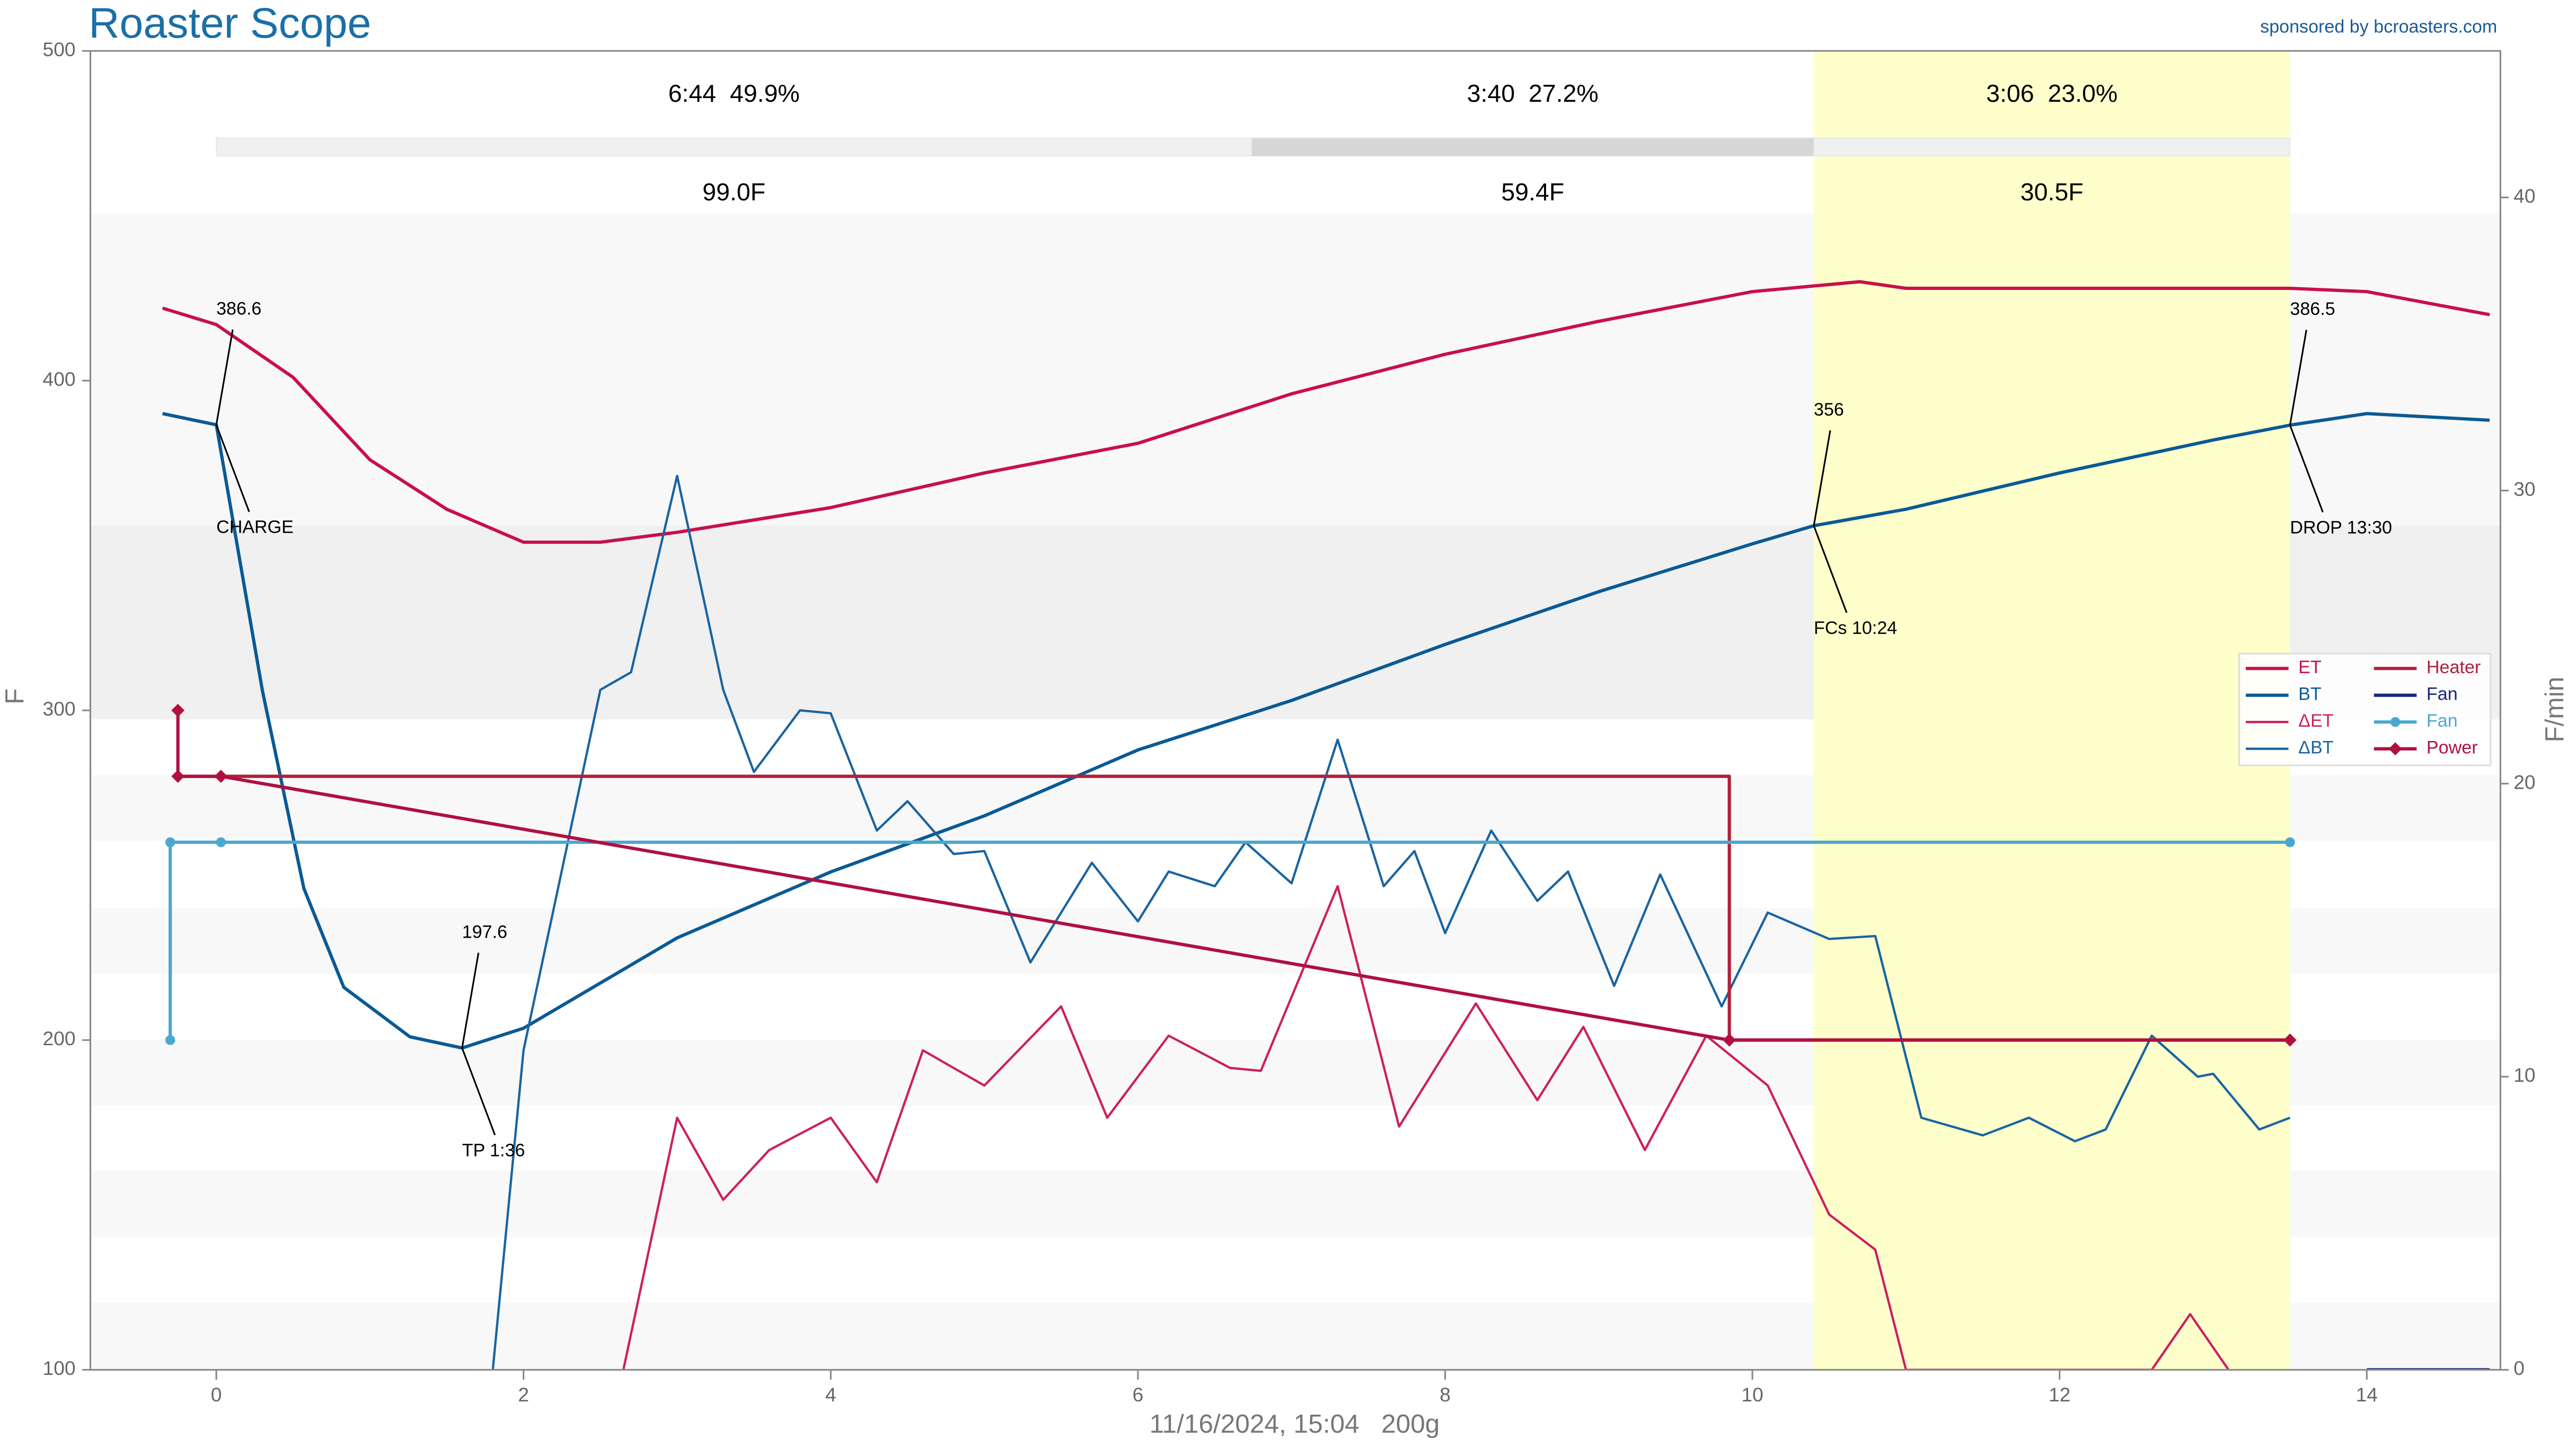 This screenshot has width=2576, height=1447. I want to click on annotation-value: 386.6, so click(238, 309).